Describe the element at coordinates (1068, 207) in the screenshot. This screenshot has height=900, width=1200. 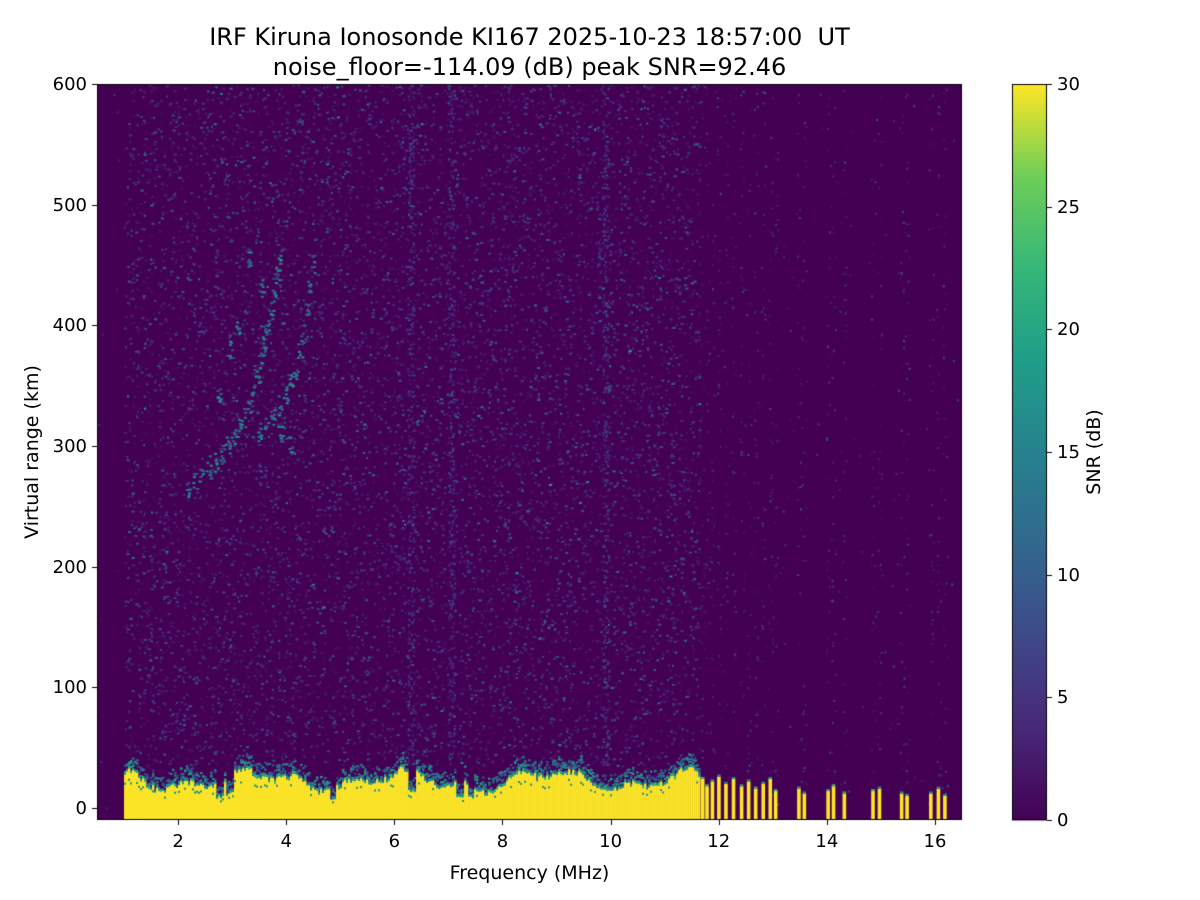
I see `colorbar-tick-label: 25` at that location.